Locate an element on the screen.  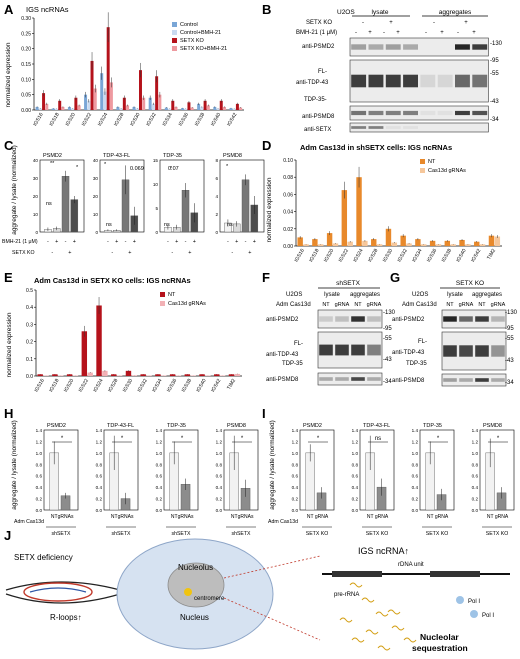
y-tick-label: 0.3 is located at coordinates (29, 325).